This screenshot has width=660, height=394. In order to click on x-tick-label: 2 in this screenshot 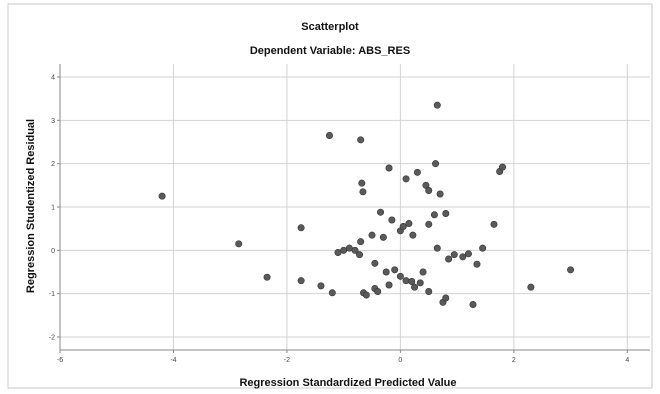, I will do `click(514, 360)`.